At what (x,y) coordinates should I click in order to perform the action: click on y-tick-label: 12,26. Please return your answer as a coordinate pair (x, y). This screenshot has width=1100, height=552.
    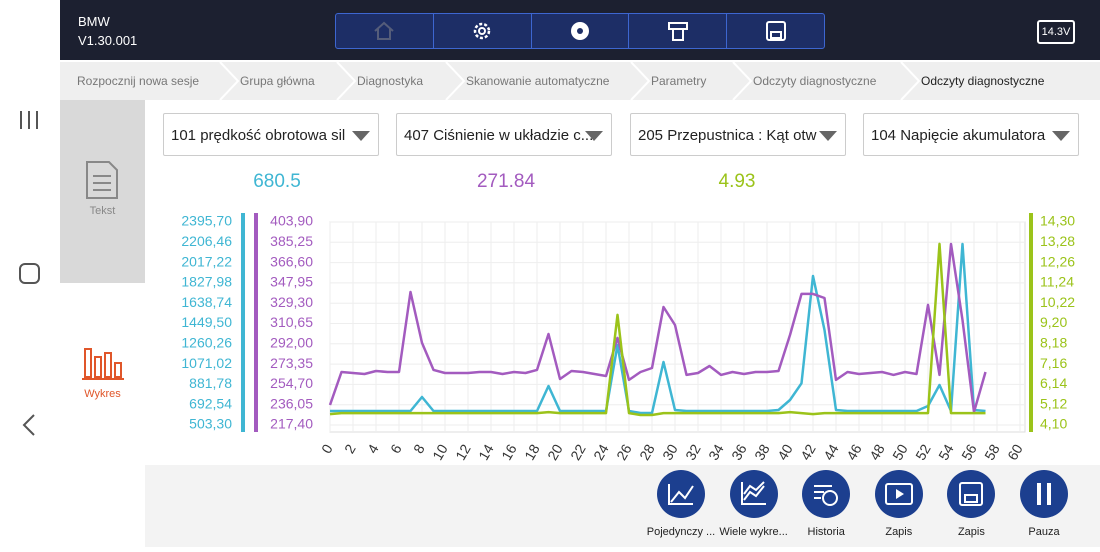
    Looking at the image, I should click on (1057, 261).